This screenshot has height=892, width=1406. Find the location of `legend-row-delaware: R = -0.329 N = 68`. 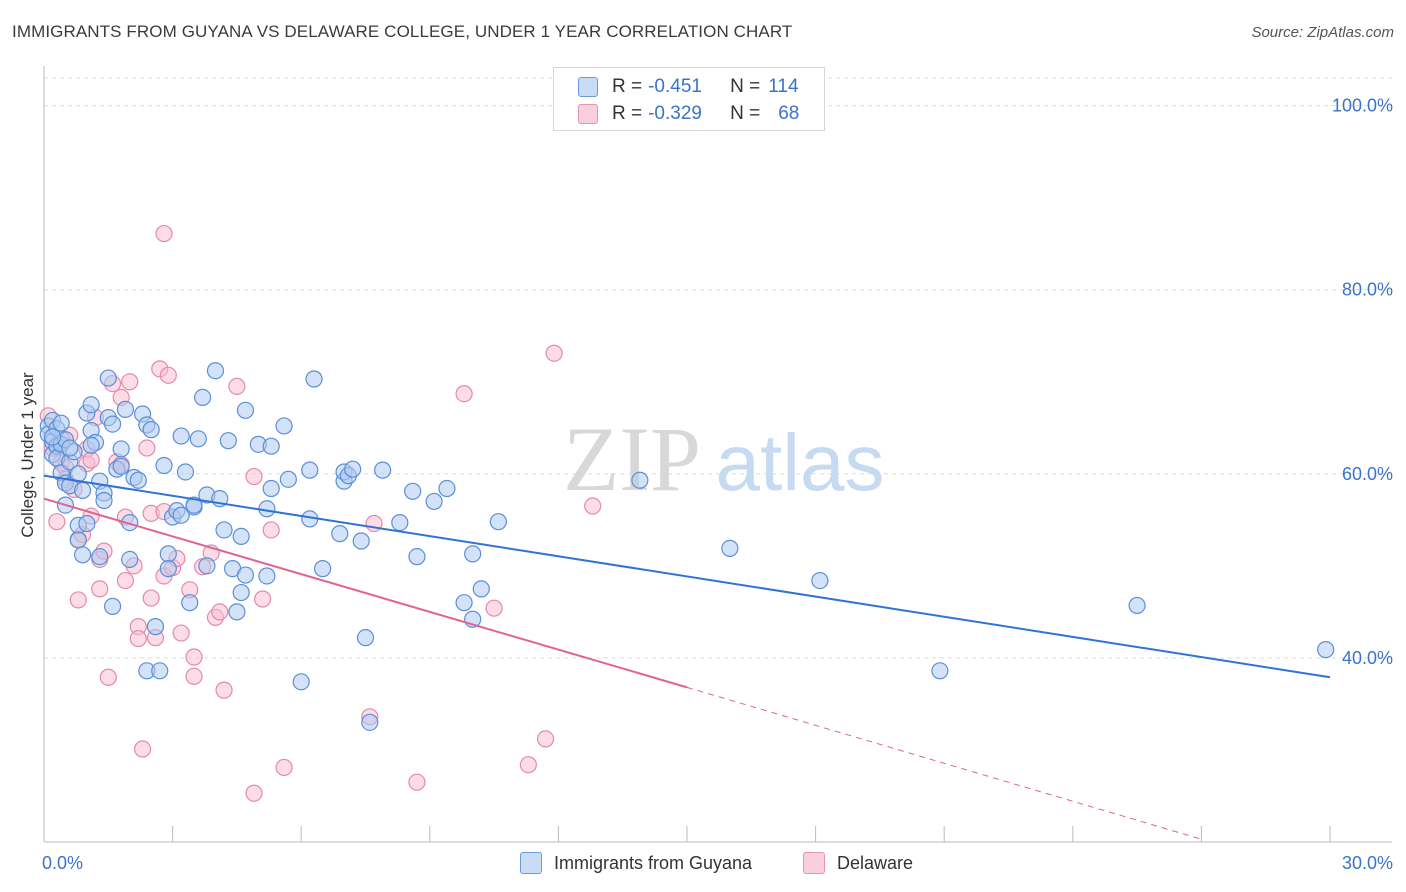

legend-row-delaware: R = -0.329 N = 68 is located at coordinates (688, 114).